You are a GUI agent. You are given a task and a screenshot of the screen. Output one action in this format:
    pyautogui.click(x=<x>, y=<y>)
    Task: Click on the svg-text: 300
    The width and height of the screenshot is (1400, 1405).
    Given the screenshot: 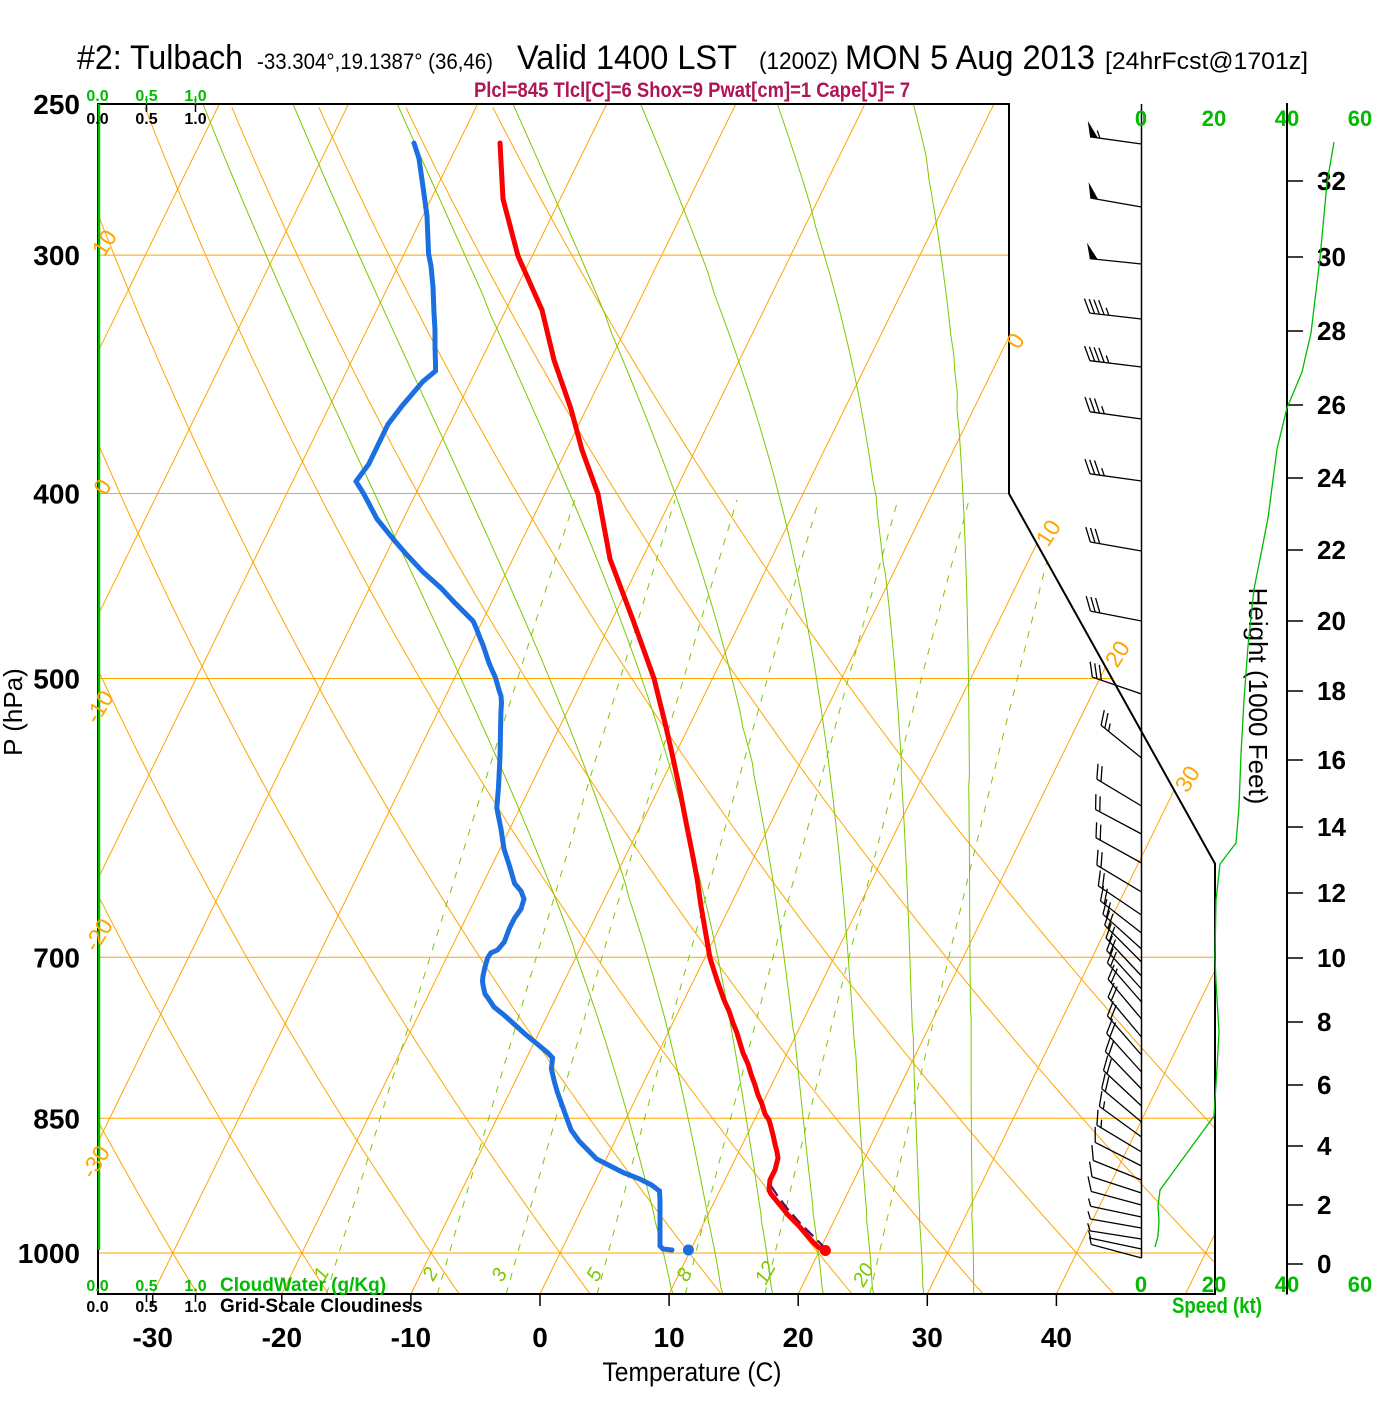 What is the action you would take?
    pyautogui.click(x=56, y=255)
    